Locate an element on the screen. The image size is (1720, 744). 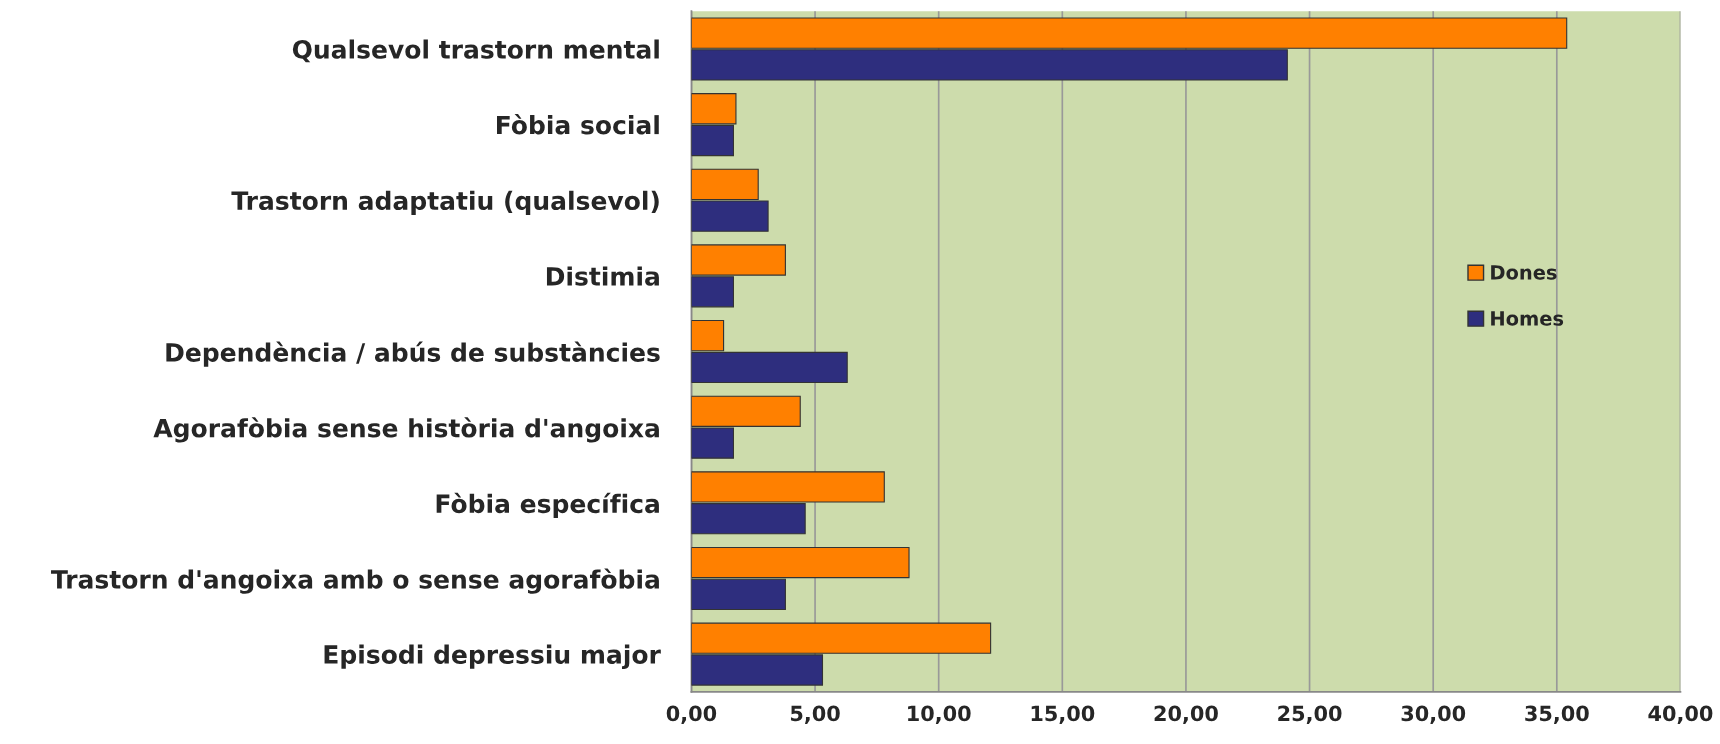
legend-label: Dones is located at coordinates (1524, 272).